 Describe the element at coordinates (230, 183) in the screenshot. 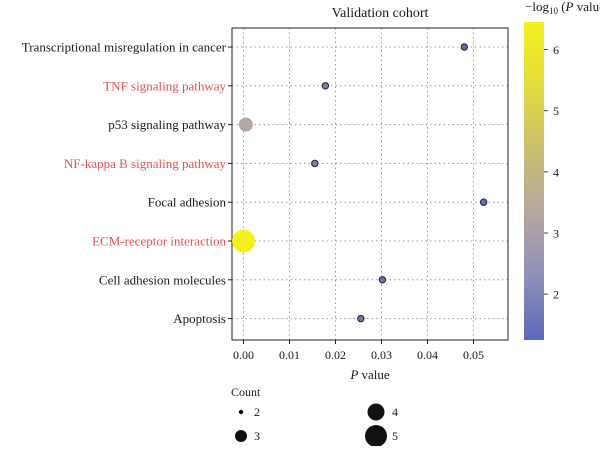

I see `y-axis-ticks` at that location.